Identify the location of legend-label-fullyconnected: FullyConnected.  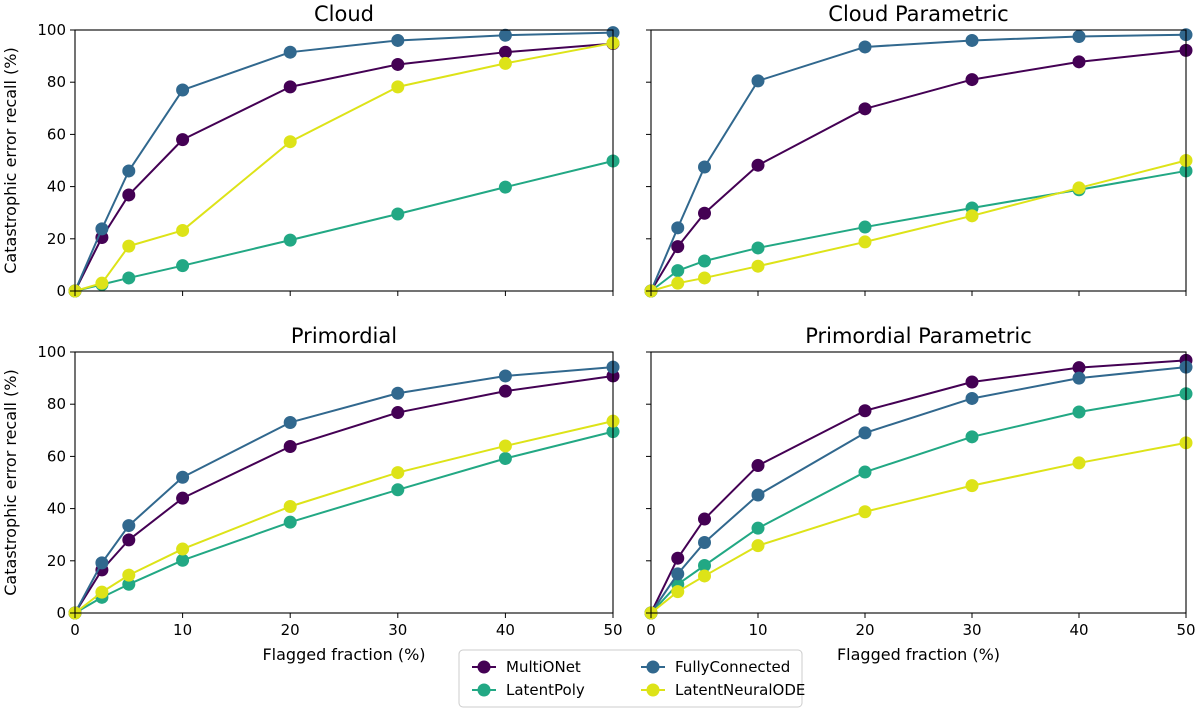
(732, 667).